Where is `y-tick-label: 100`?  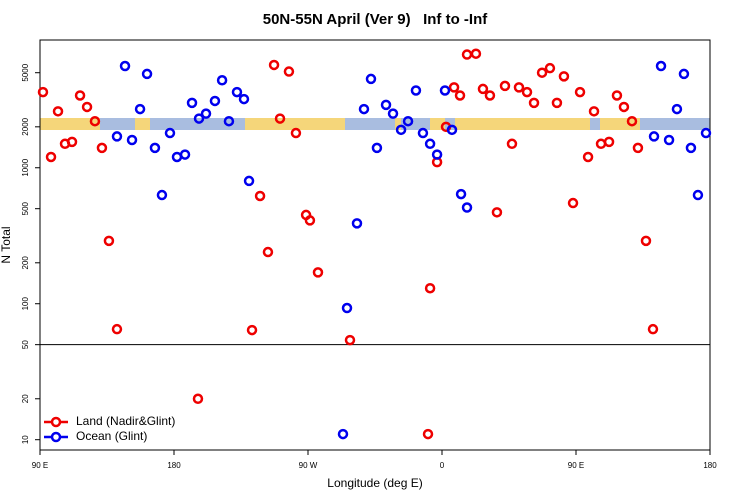
y-tick-label: 100 is located at coordinates (25, 304).